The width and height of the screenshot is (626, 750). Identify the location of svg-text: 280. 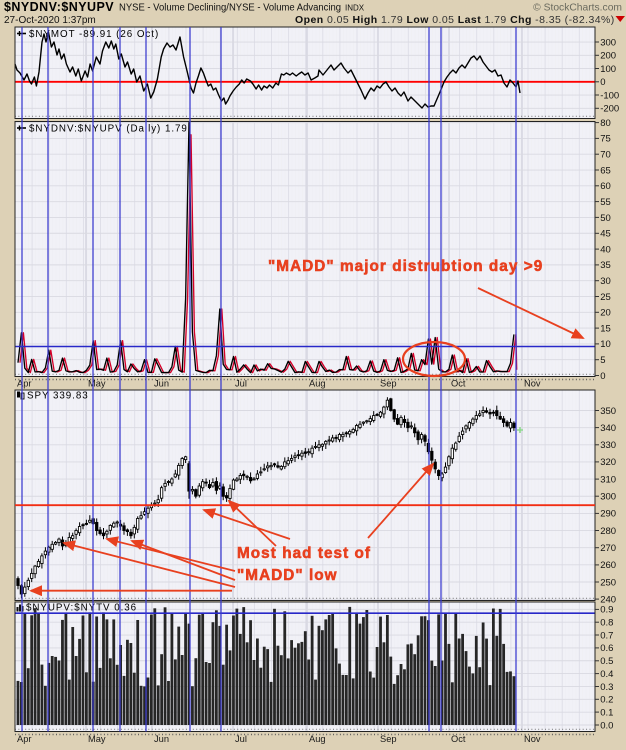
(608, 531).